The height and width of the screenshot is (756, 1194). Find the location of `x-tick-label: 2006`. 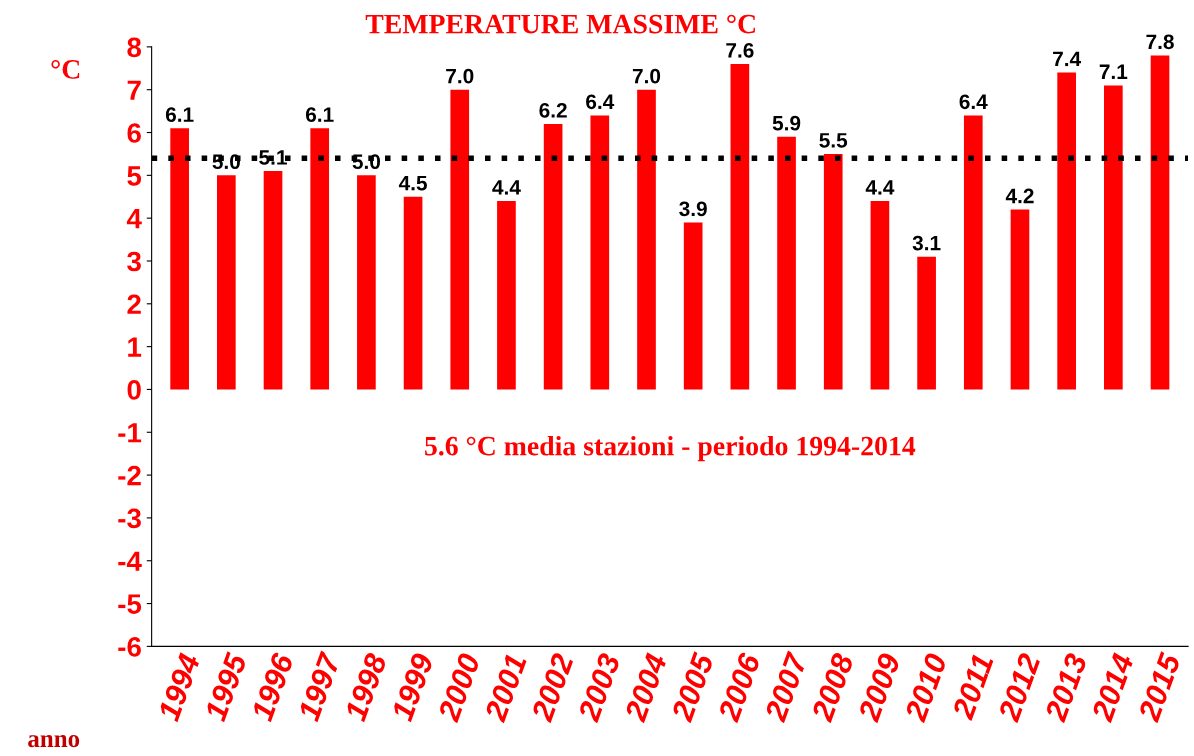

x-tick-label: 2006 is located at coordinates (739, 687).